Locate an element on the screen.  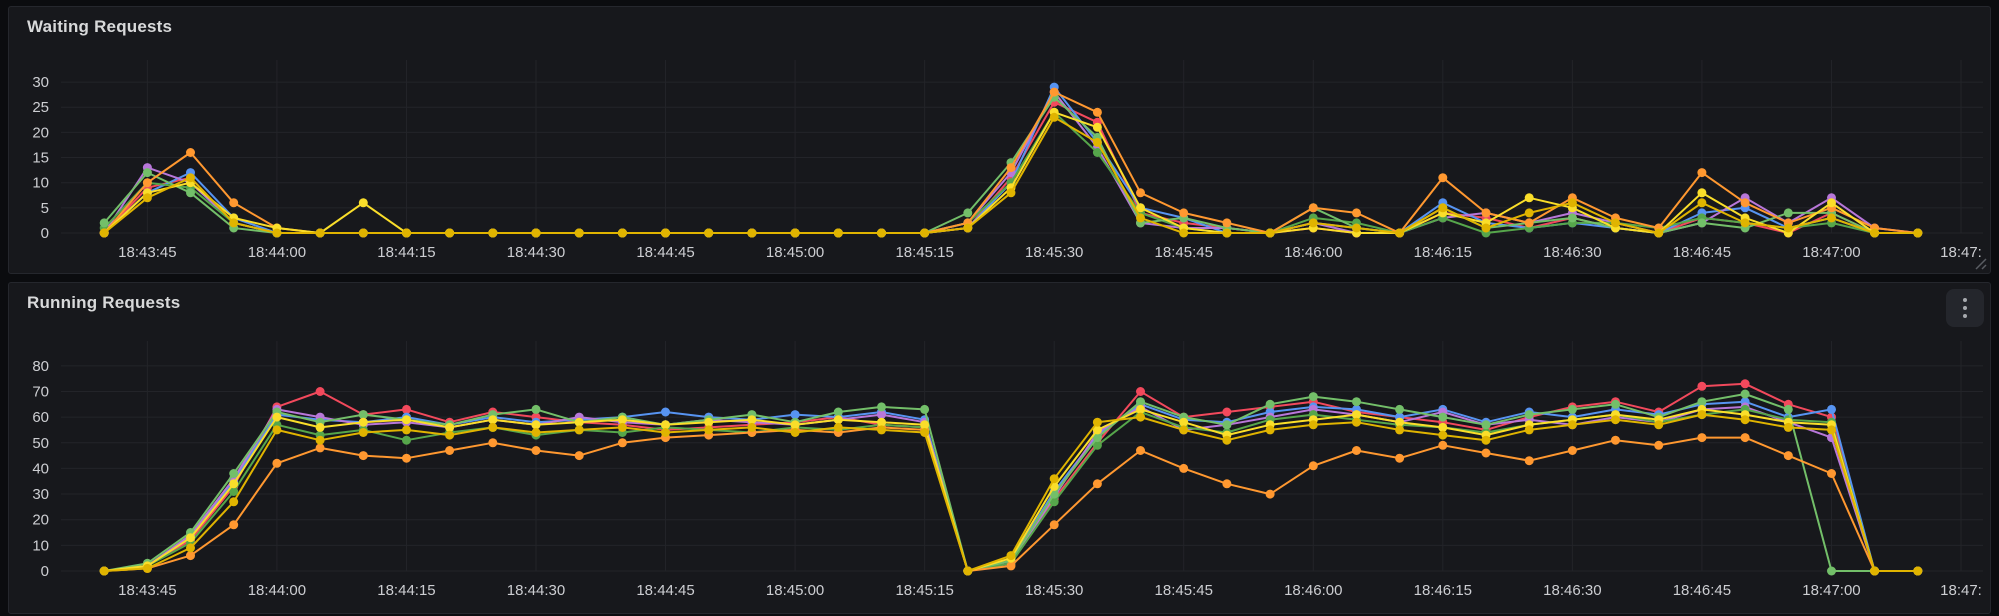
x-axis-tick-label: 18:44:15 is located at coordinates (406, 590).